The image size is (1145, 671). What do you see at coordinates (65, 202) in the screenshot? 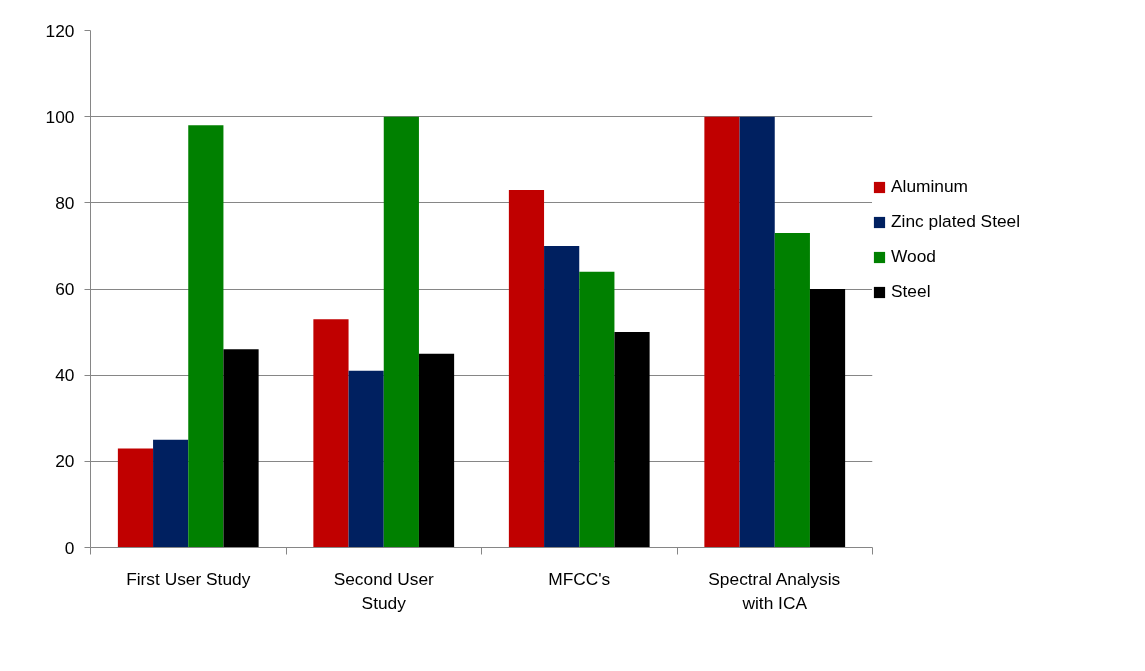
I see `y-tick-label: 80` at bounding box center [65, 202].